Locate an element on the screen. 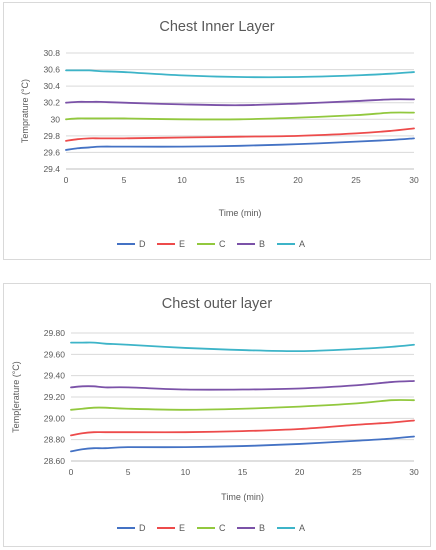 This screenshot has height=550, width=436. chart-title: Chest outer layer is located at coordinates (217, 304).